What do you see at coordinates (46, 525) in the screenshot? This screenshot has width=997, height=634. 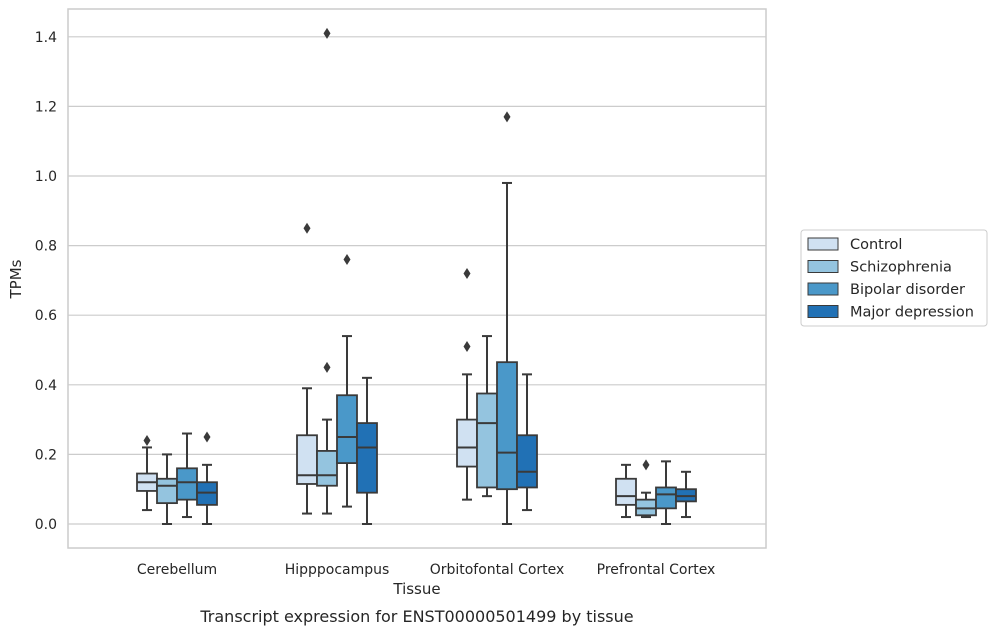 I see `y-tick-label: 0.0` at bounding box center [46, 525].